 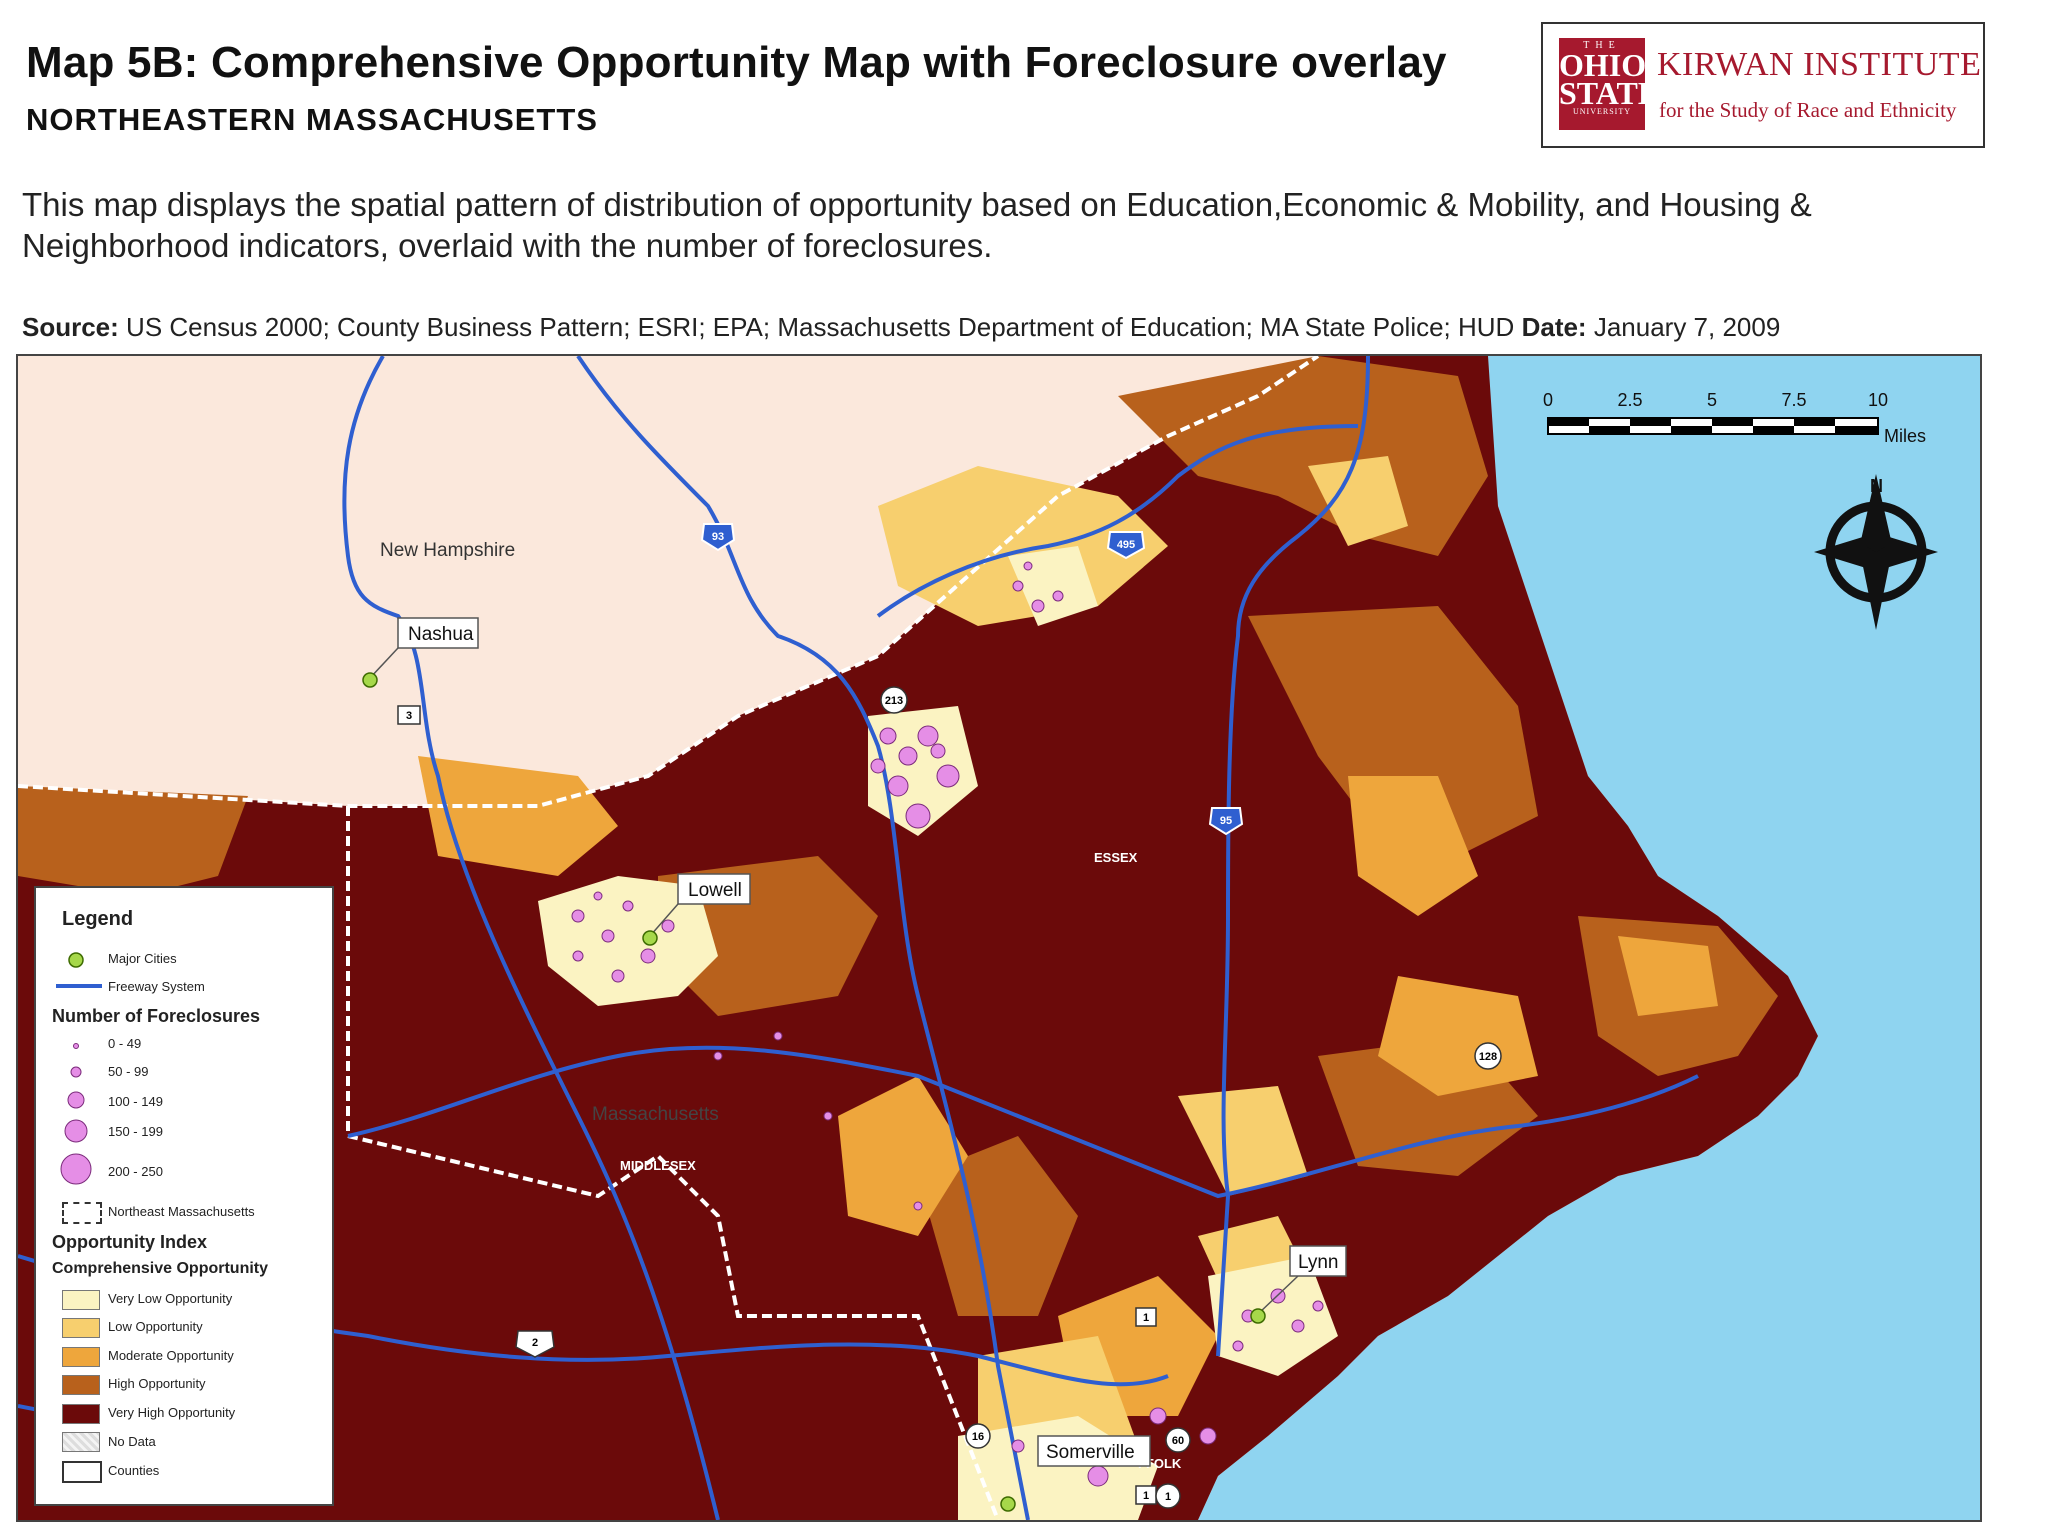 I want to click on scale-tick: 7.5, so click(x=1793, y=400).